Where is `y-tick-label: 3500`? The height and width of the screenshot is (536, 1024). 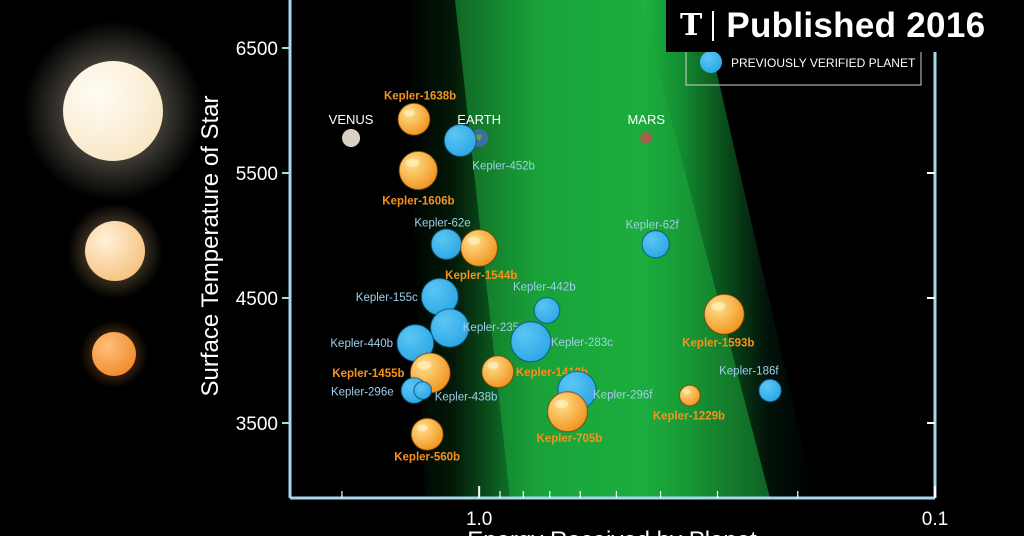
y-tick-label: 3500 is located at coordinates (257, 424).